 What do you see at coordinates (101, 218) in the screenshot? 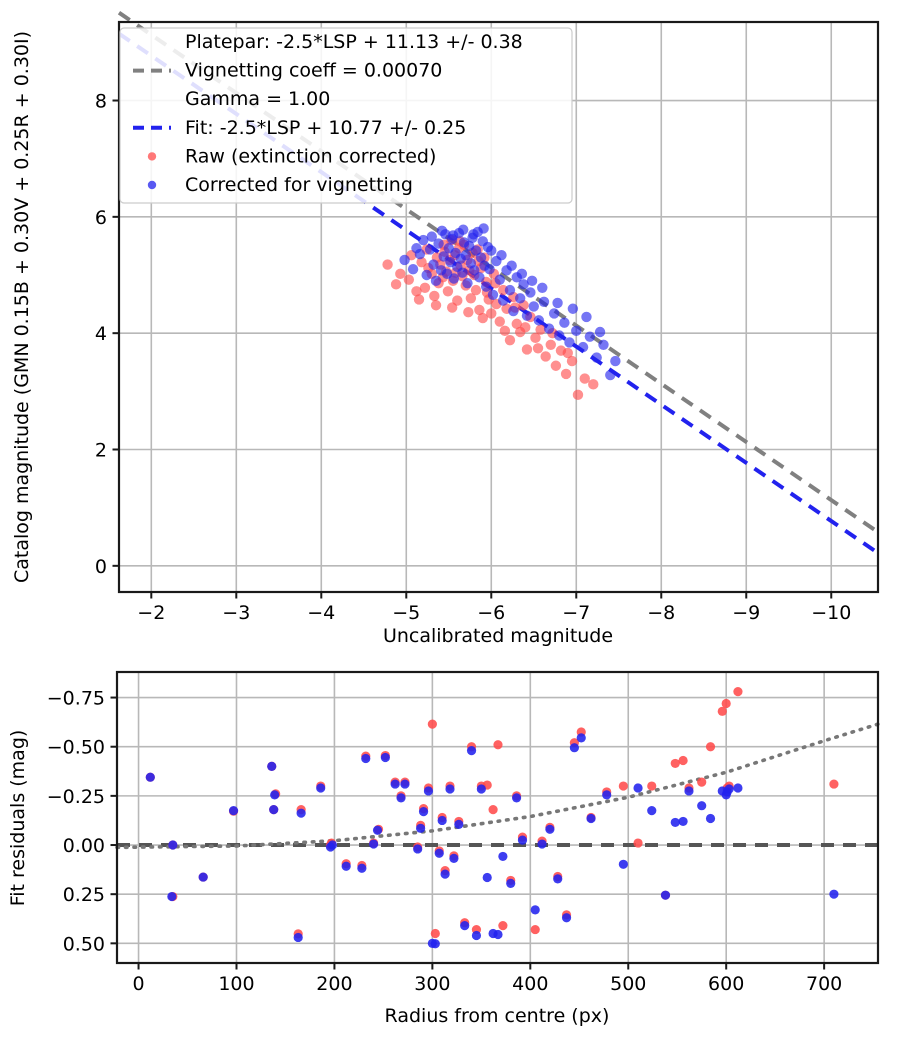
I see `ytick-label: 6` at bounding box center [101, 218].